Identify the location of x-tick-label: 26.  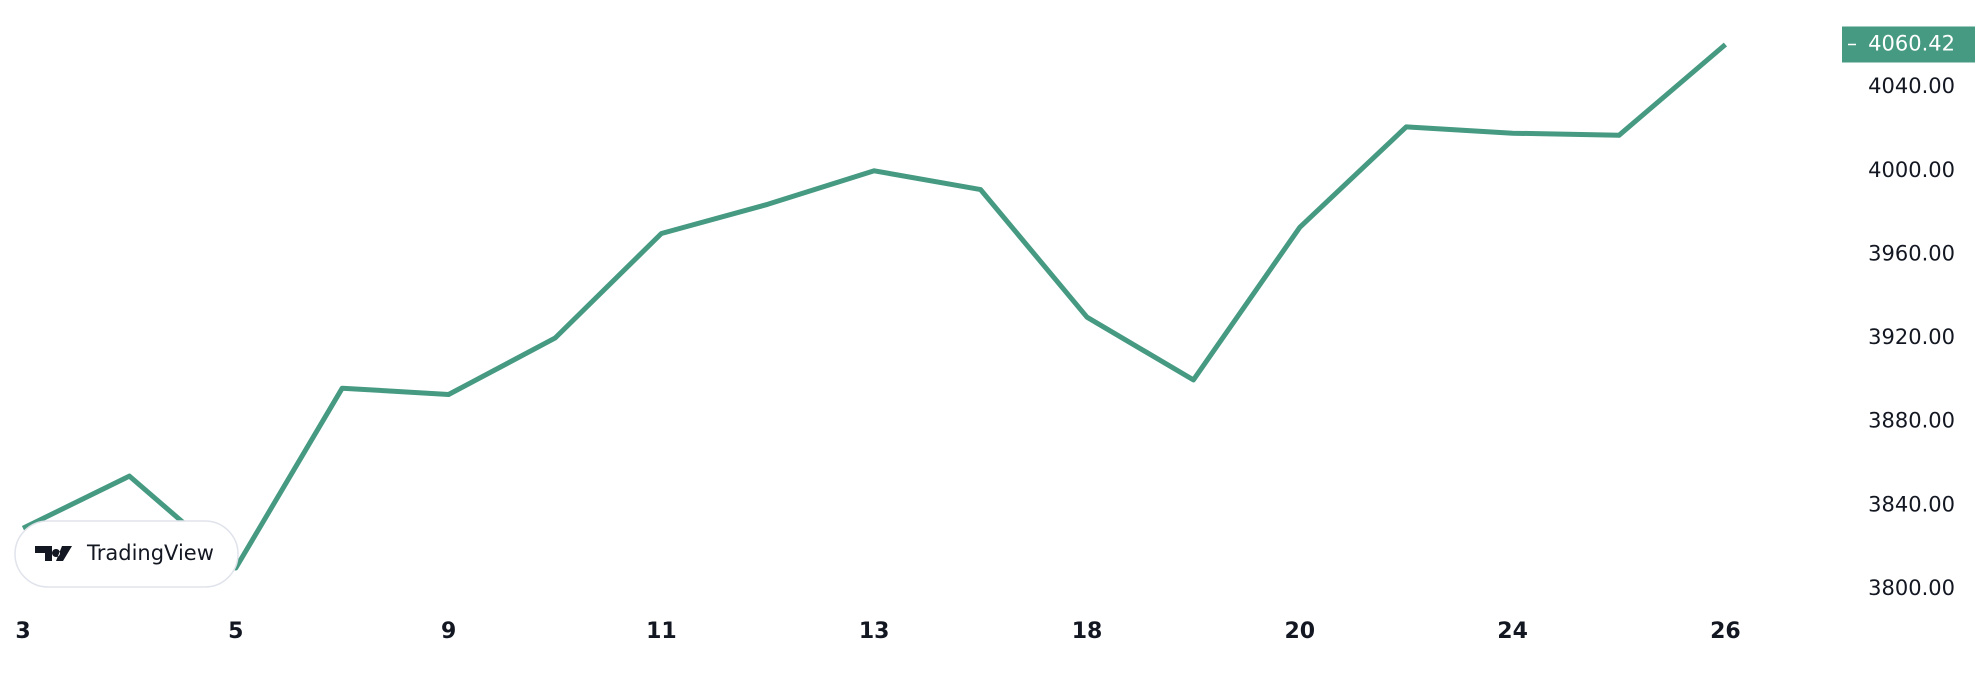
(1725, 631).